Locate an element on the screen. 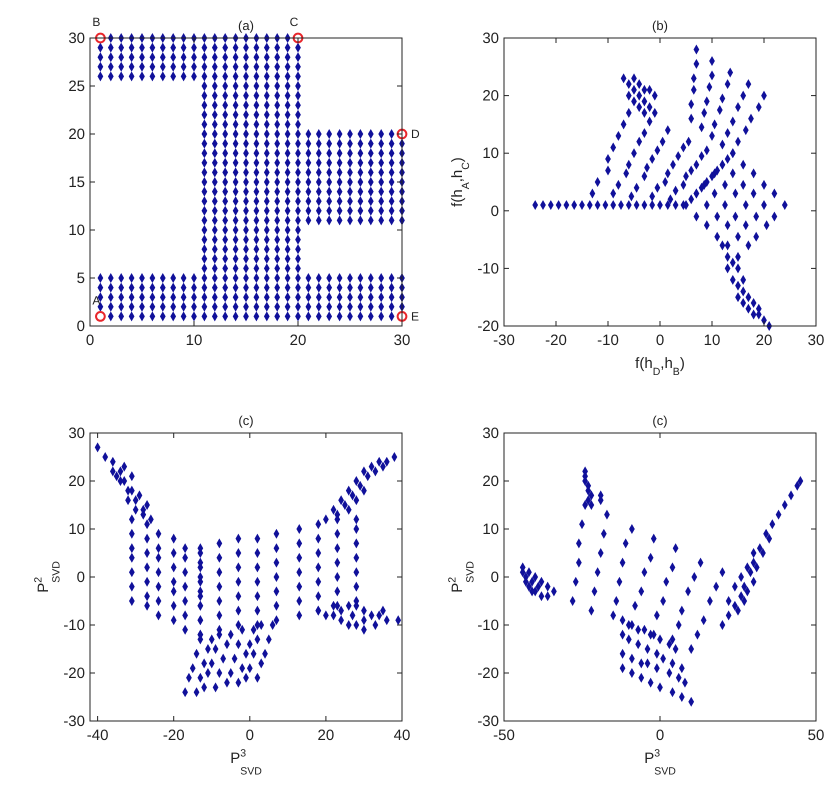  annotation: C is located at coordinates (294, 22).